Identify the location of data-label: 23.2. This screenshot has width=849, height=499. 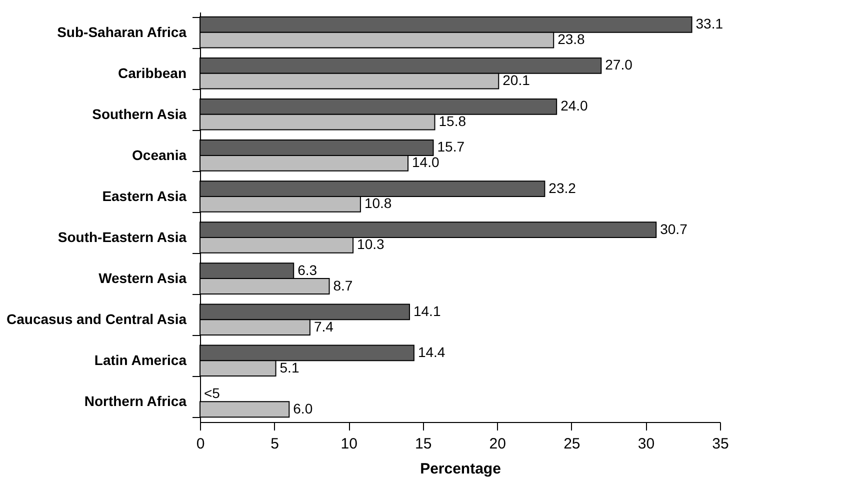
(562, 188).